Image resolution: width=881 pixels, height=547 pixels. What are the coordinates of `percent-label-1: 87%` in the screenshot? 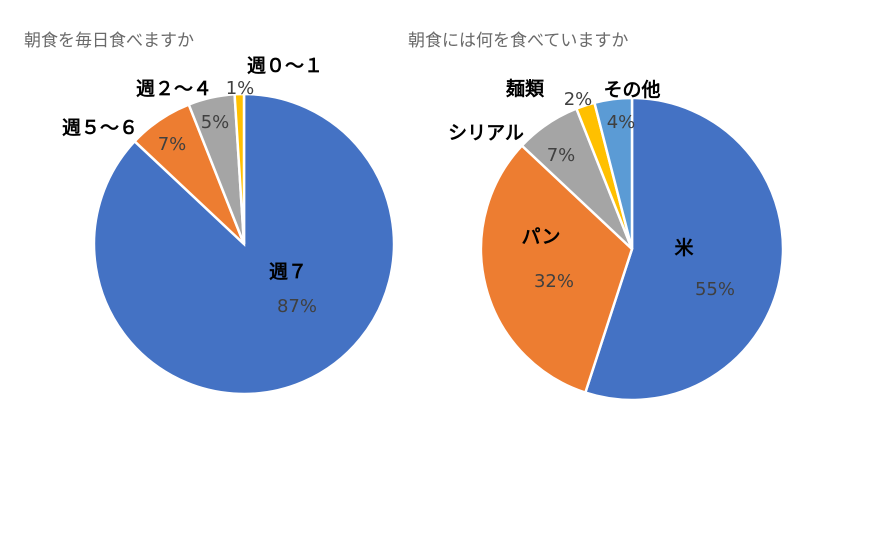 It's located at (297, 306).